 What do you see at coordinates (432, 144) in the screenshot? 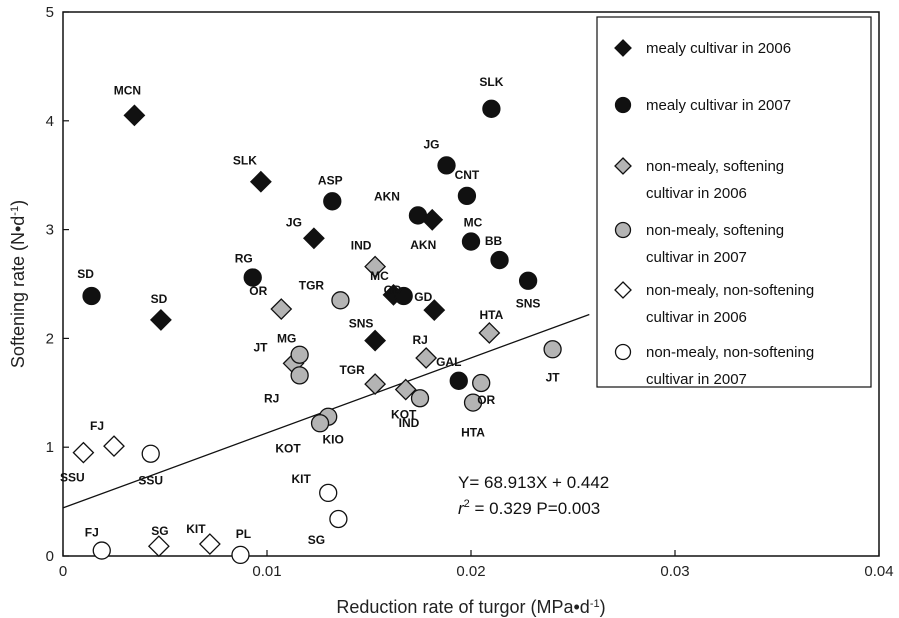
I see `point-label: JG` at bounding box center [432, 144].